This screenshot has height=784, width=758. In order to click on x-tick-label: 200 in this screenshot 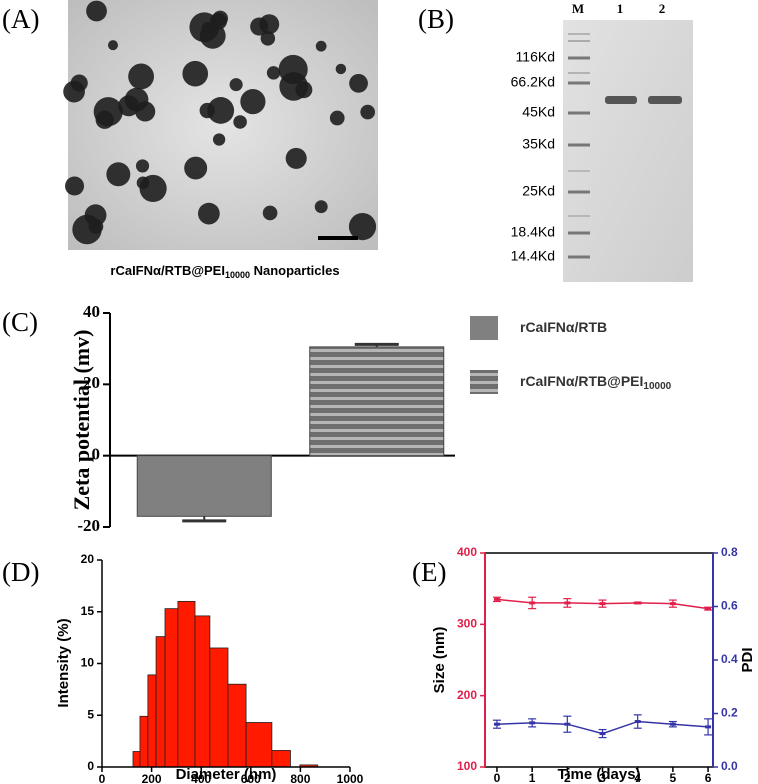, I will do `click(152, 778)`.